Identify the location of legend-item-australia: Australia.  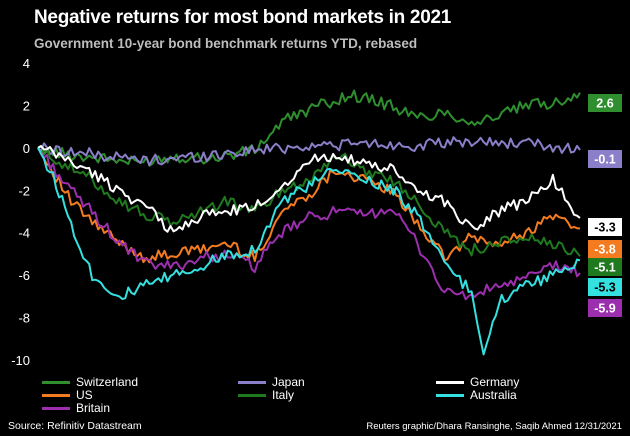
(476, 395).